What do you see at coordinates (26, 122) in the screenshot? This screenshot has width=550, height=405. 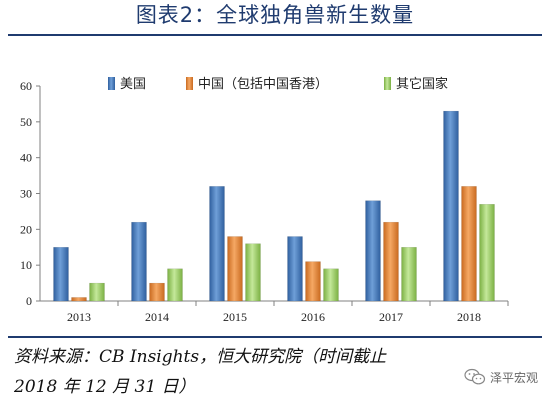 I see `y-tick-label: 50` at bounding box center [26, 122].